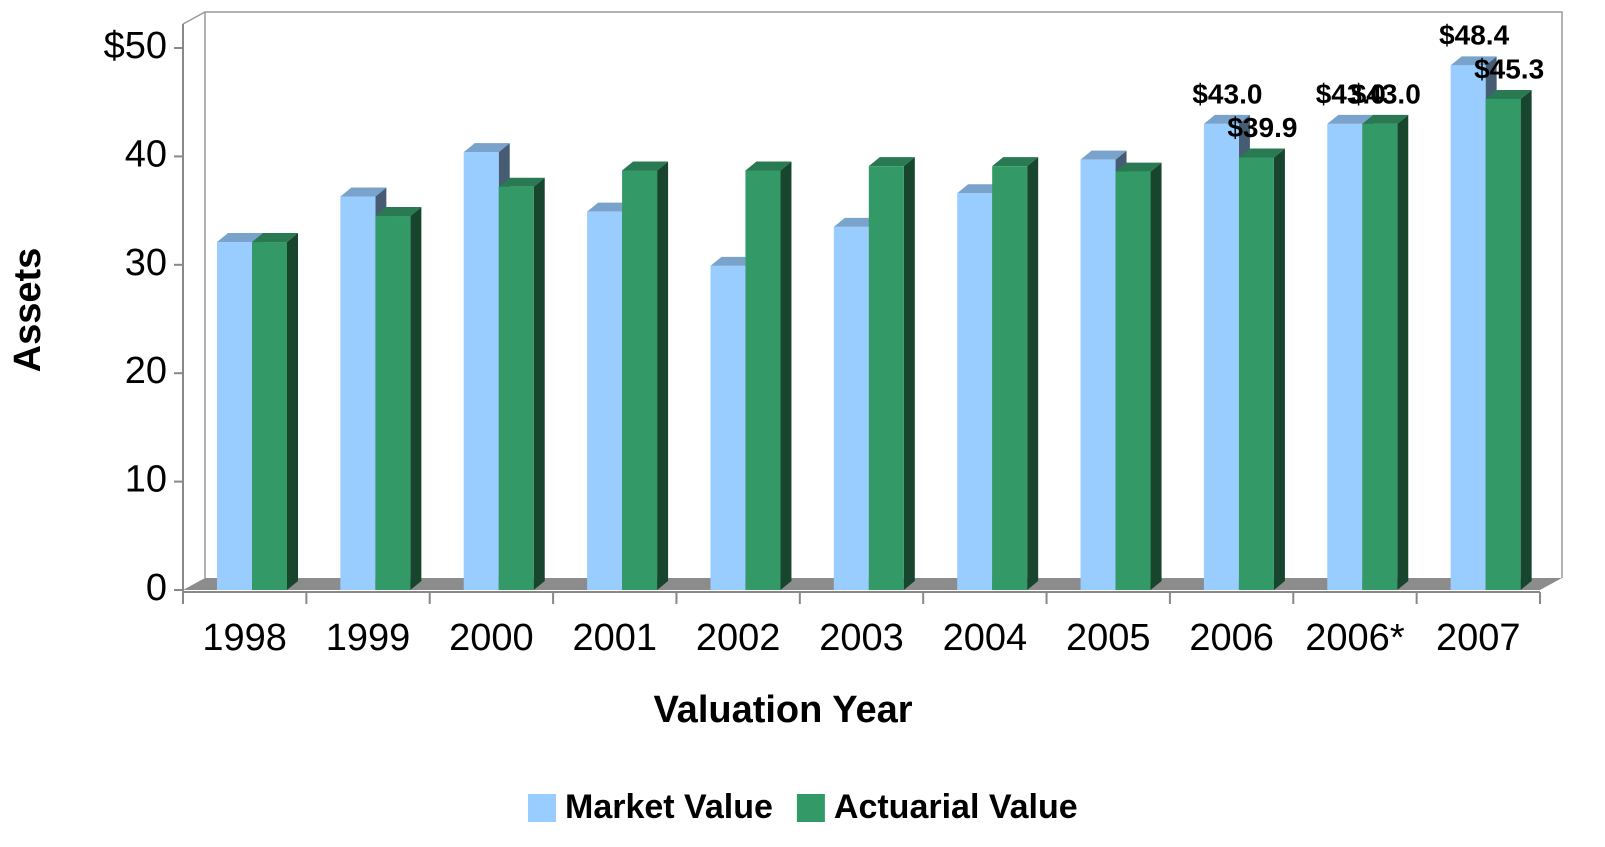 The height and width of the screenshot is (847, 1605). I want to click on wall-edge, so click(194, 18).